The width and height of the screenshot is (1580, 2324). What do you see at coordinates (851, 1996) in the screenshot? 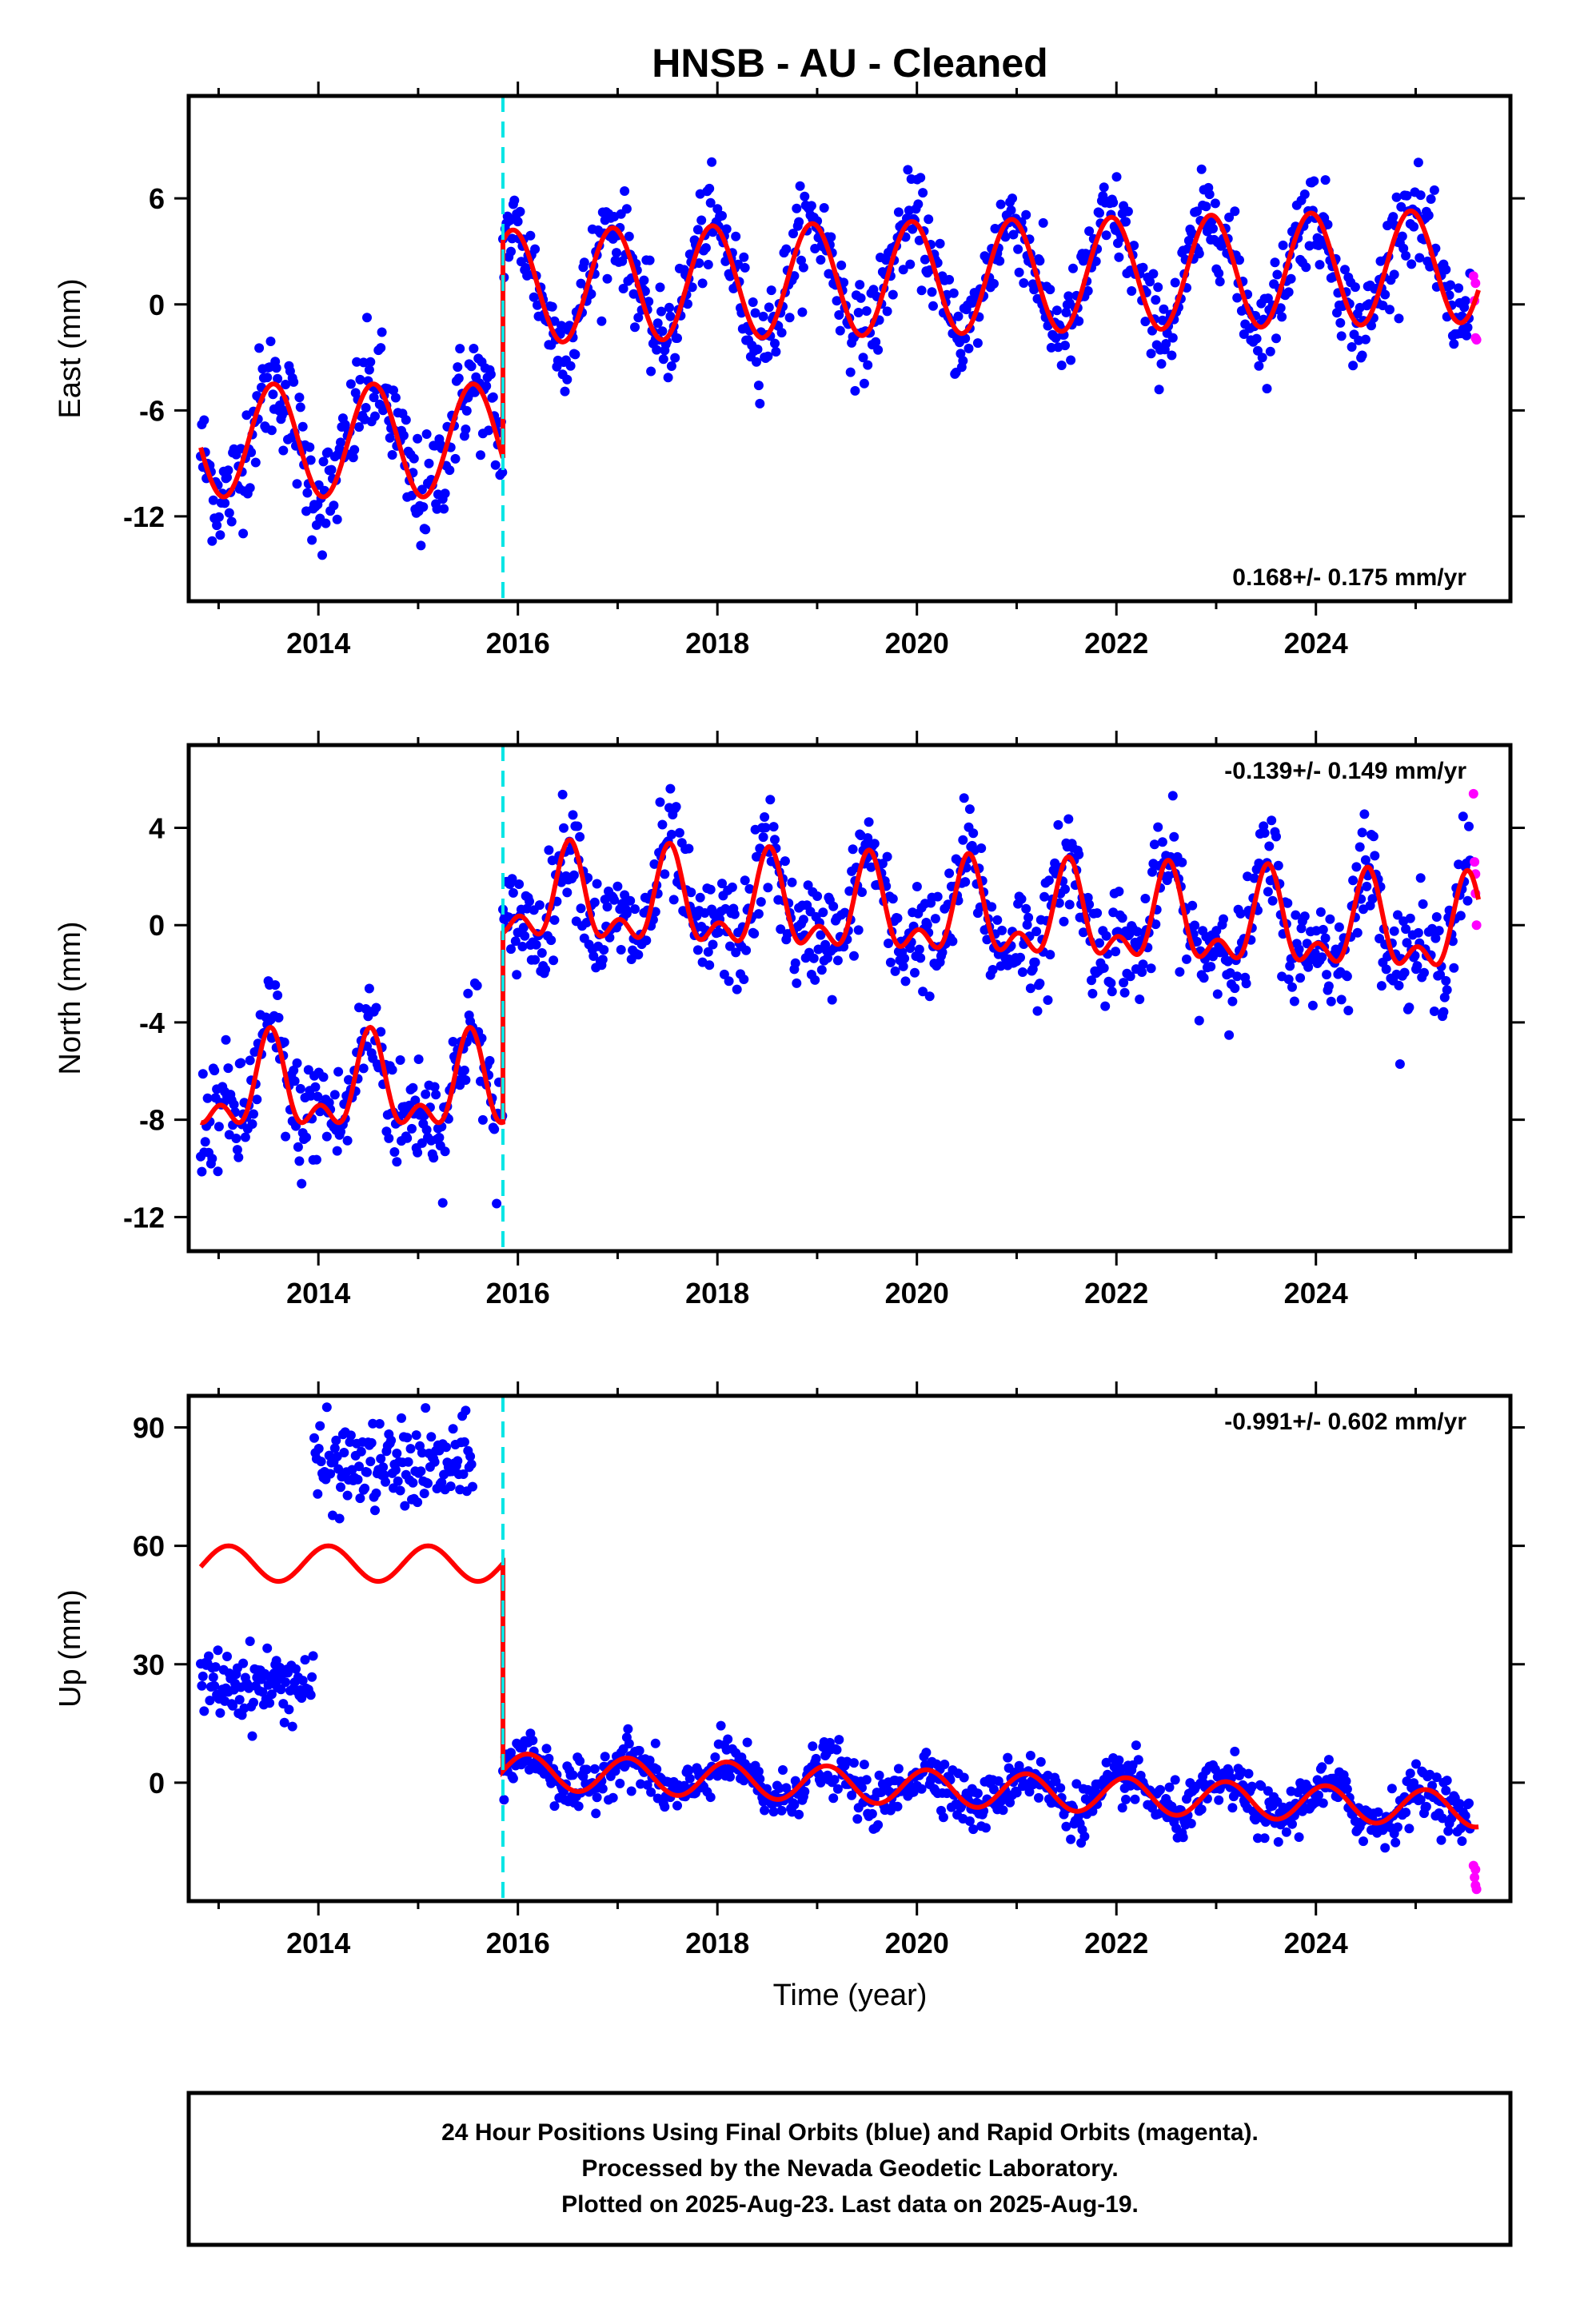
I see `x-axis-label: Time (year)` at bounding box center [851, 1996].